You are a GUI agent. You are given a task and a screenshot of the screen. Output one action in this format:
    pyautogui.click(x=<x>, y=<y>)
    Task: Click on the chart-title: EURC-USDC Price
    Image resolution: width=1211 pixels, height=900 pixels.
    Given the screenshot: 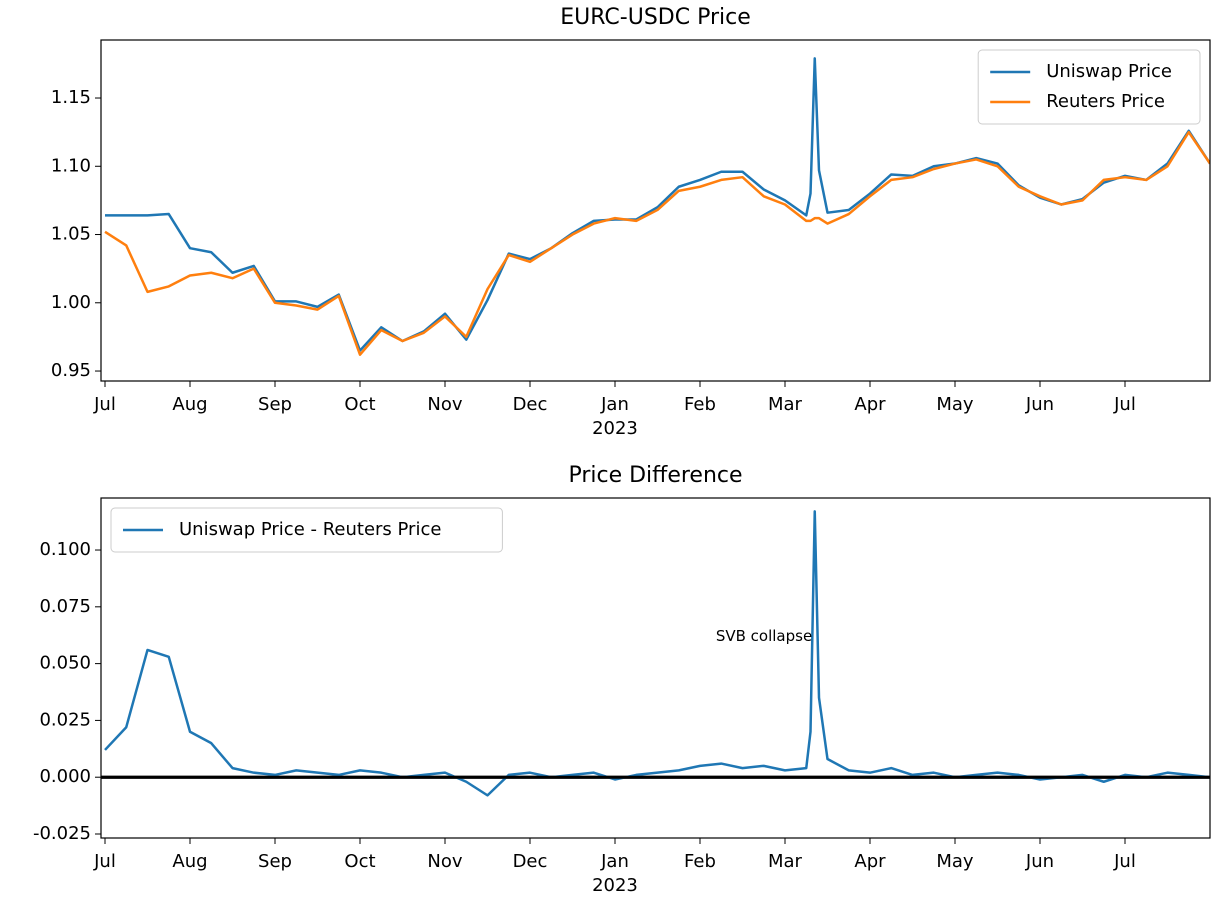 What is the action you would take?
    pyautogui.click(x=655, y=17)
    